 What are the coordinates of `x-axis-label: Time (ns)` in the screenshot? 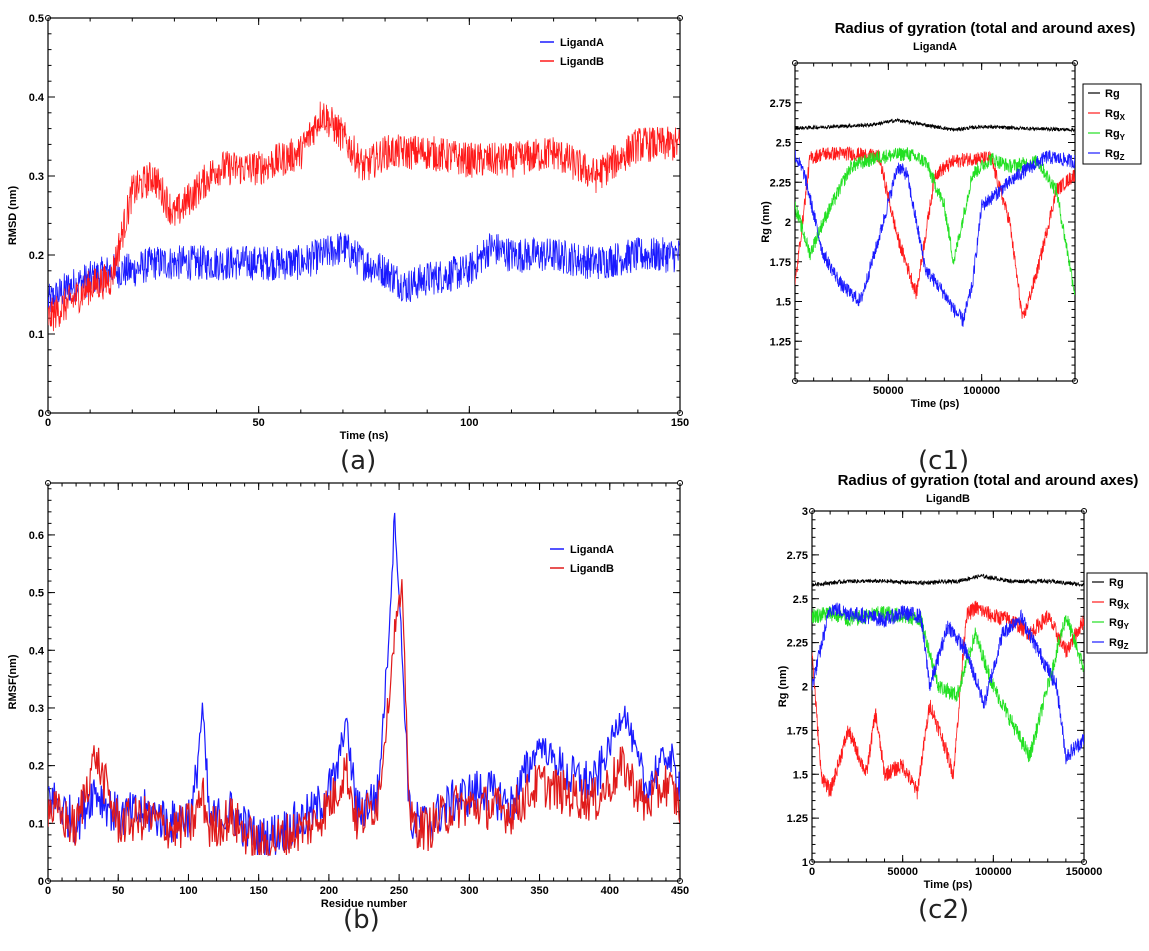 It's located at (364, 436).